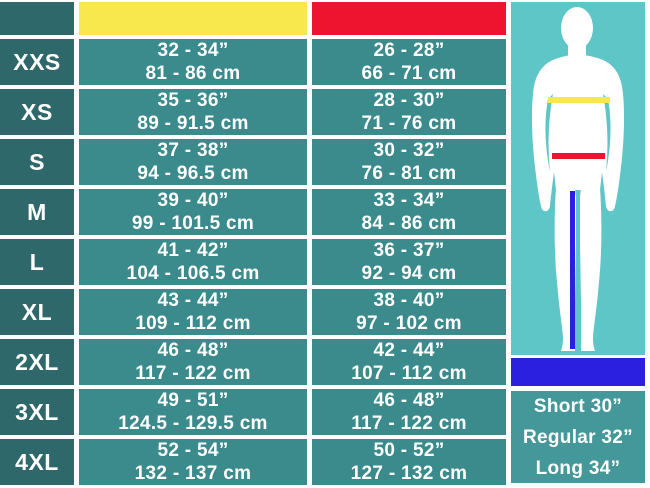 The image size is (650, 488). I want to click on chest-measurement-cell-centimeters: 132 - 137 cm, so click(193, 473).